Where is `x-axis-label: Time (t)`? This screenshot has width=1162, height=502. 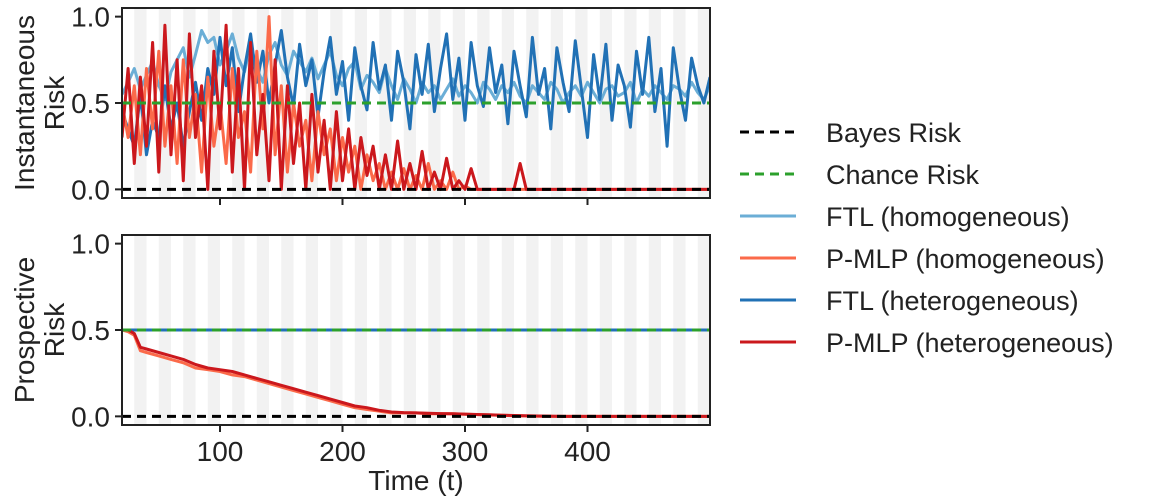 x-axis-label: Time (t) is located at coordinates (415, 480).